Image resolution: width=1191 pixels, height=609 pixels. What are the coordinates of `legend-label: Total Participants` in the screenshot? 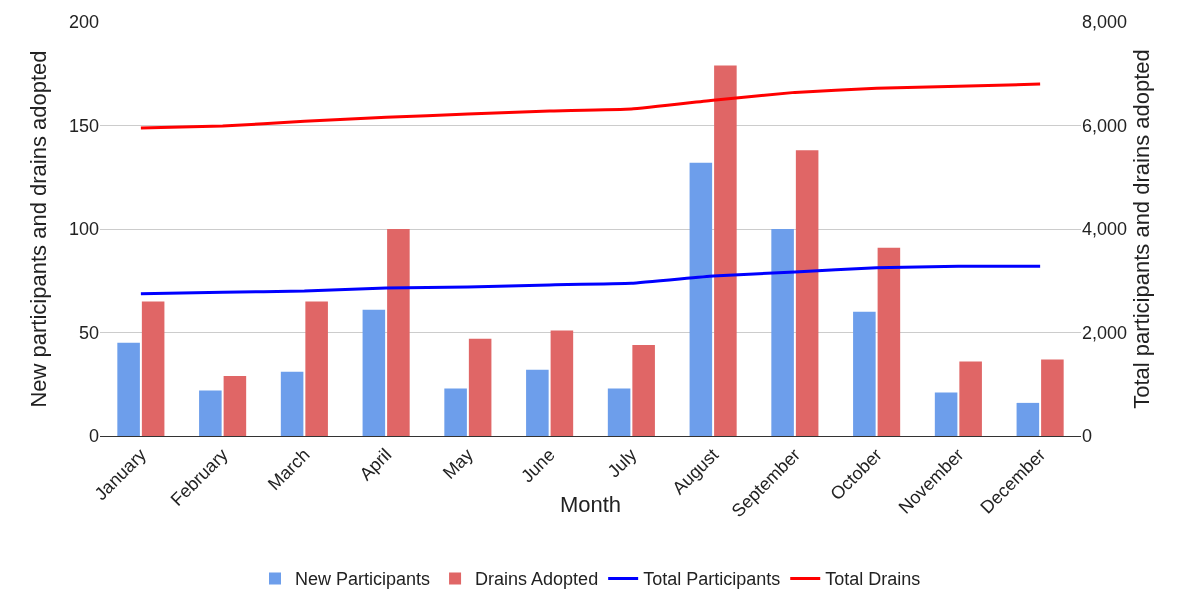 It's located at (712, 579).